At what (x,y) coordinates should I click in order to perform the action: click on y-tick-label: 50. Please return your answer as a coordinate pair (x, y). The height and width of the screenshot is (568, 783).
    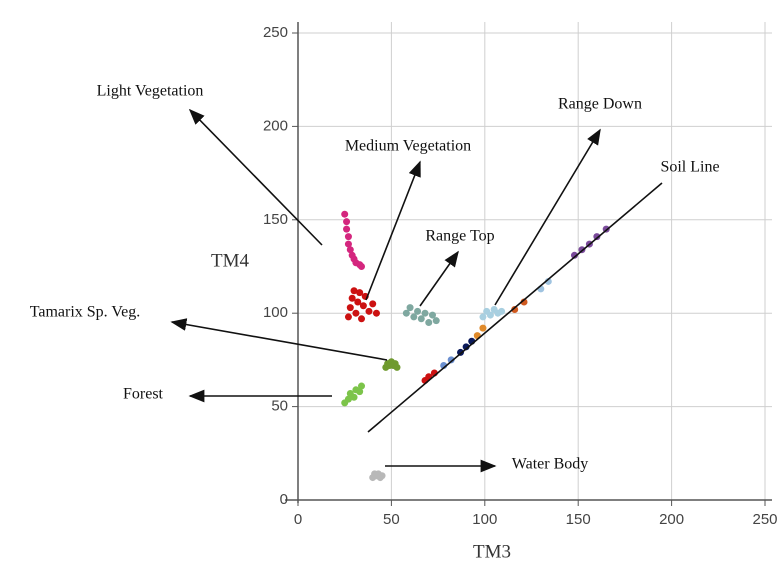
    Looking at the image, I should click on (279, 406).